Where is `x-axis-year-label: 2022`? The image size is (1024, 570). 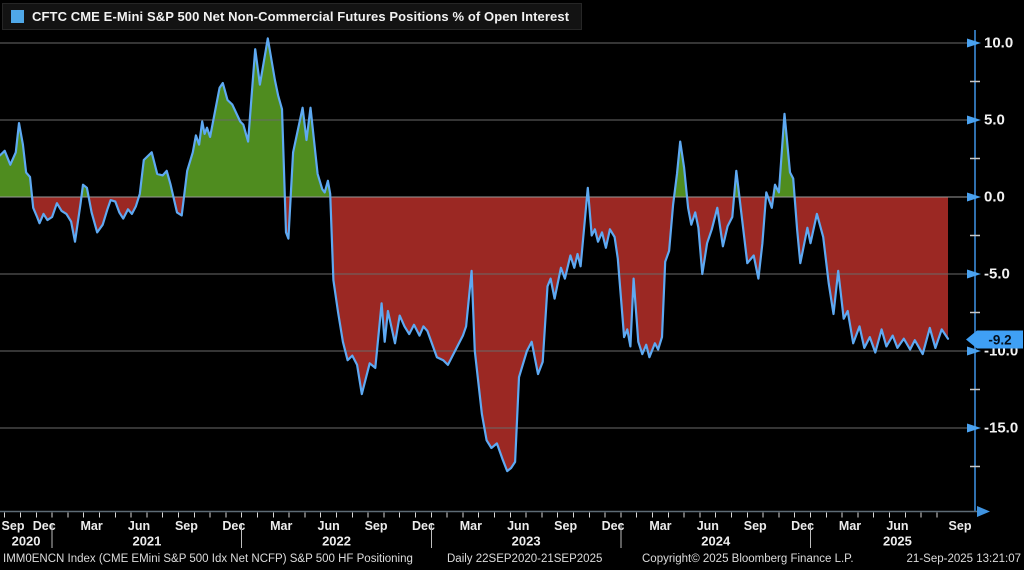 x-axis-year-label: 2022 is located at coordinates (336, 541).